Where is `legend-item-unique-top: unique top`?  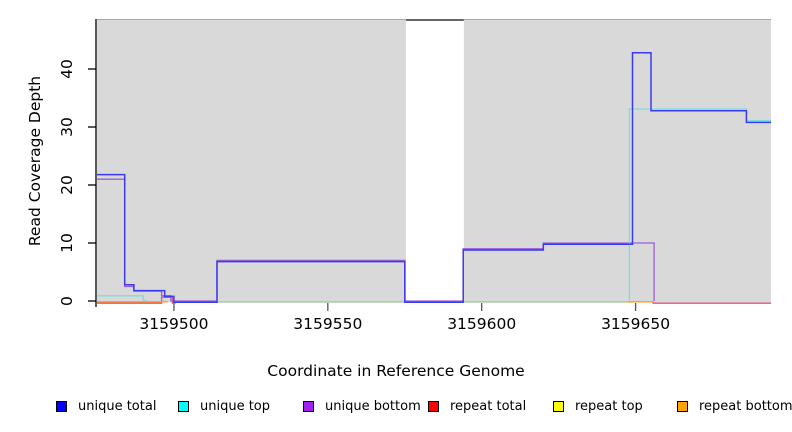 legend-item-unique-top: unique top is located at coordinates (224, 406).